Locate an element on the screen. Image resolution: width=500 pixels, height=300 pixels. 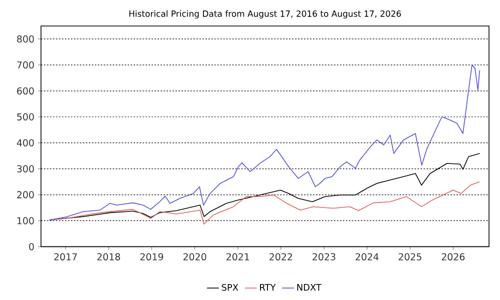
x-tick-label: 2021 is located at coordinates (238, 256).